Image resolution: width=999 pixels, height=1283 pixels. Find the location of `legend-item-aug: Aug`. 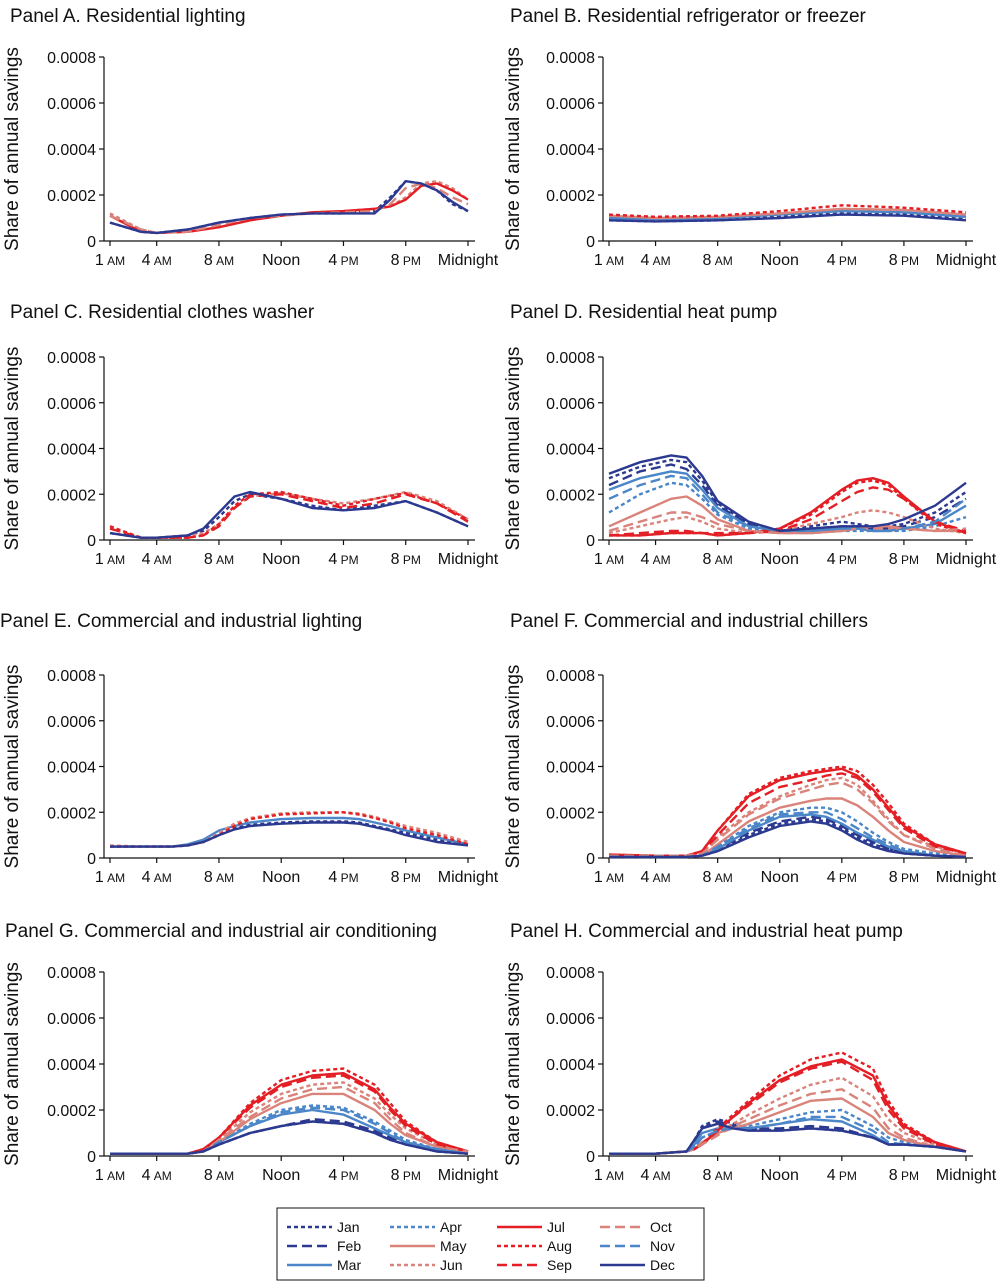

legend-item-aug: Aug is located at coordinates (534, 1246).